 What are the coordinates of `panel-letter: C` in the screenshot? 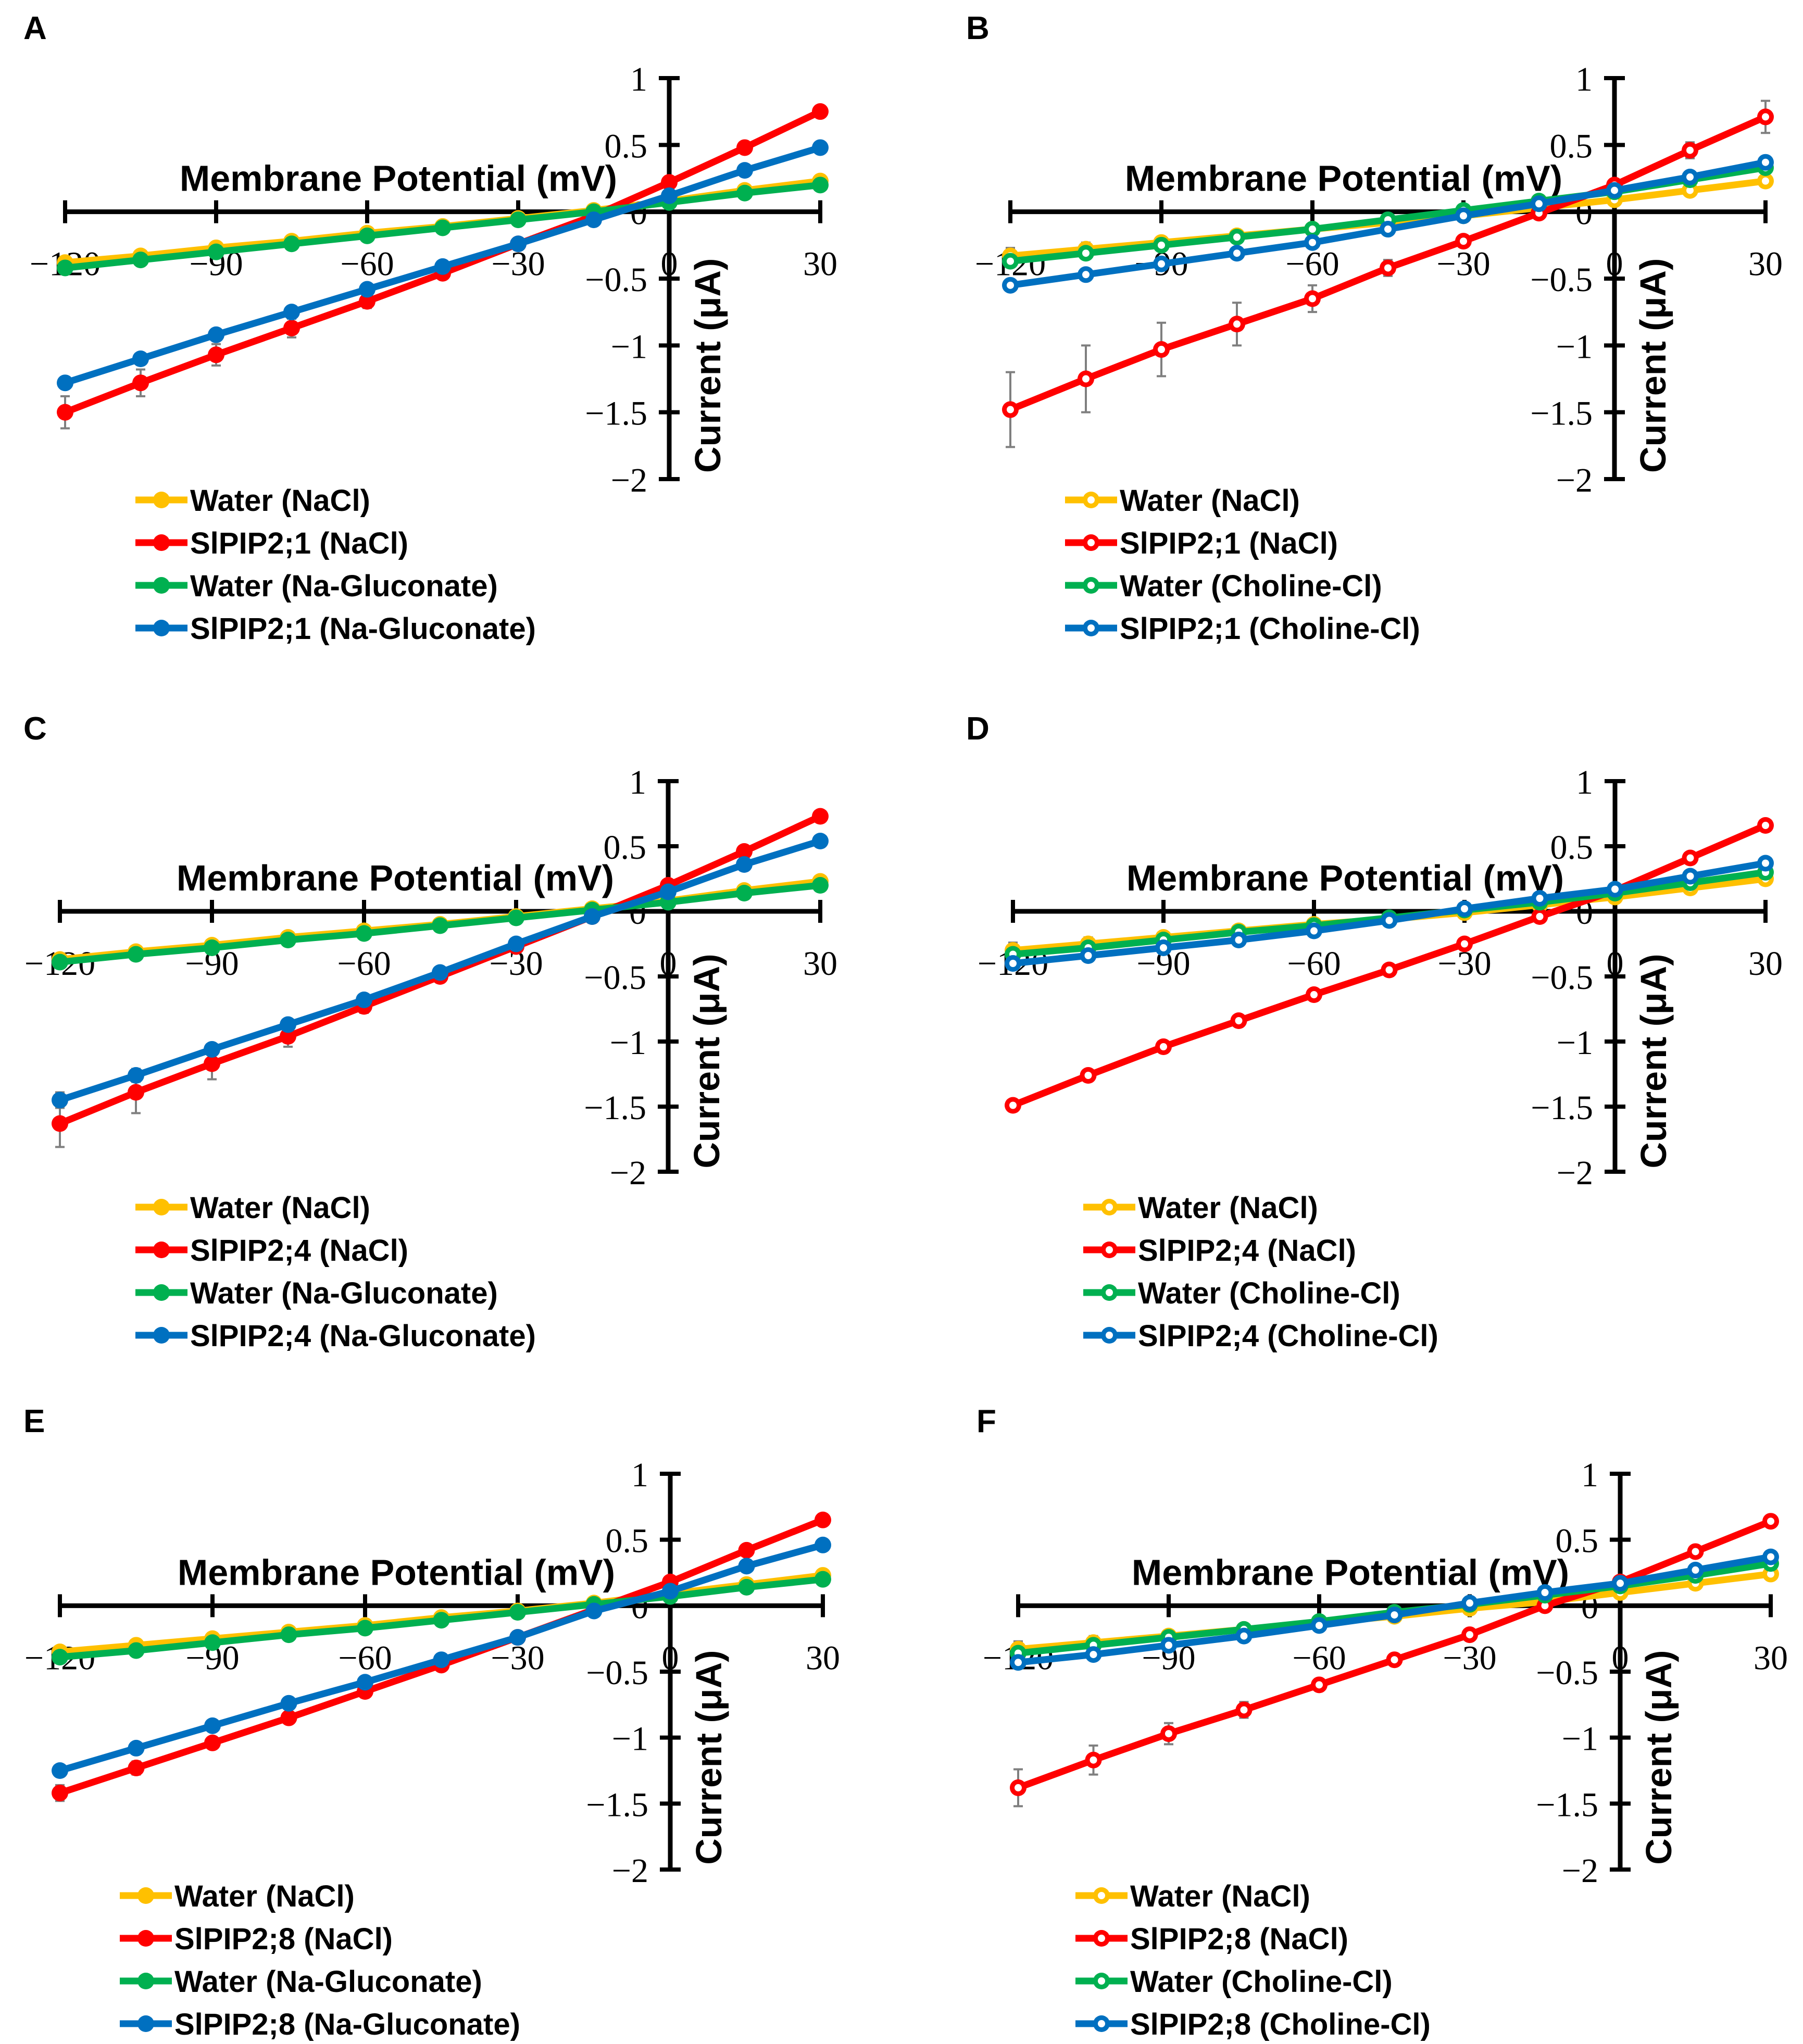 It's located at (35, 729).